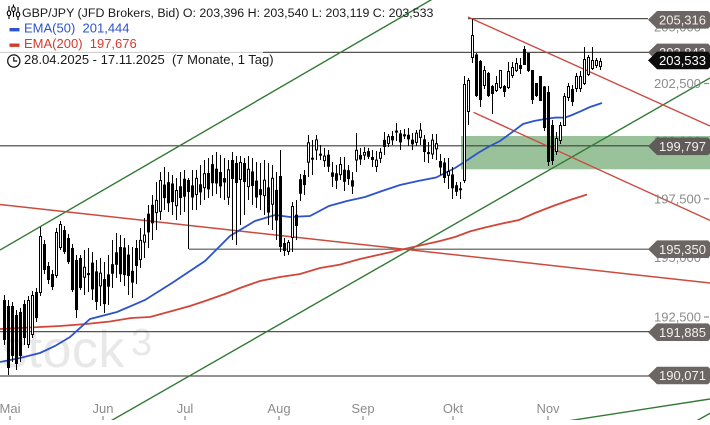 This screenshot has width=710, height=425. What do you see at coordinates (682, 20) in the screenshot?
I see `svg-text: 205,316` at bounding box center [682, 20].